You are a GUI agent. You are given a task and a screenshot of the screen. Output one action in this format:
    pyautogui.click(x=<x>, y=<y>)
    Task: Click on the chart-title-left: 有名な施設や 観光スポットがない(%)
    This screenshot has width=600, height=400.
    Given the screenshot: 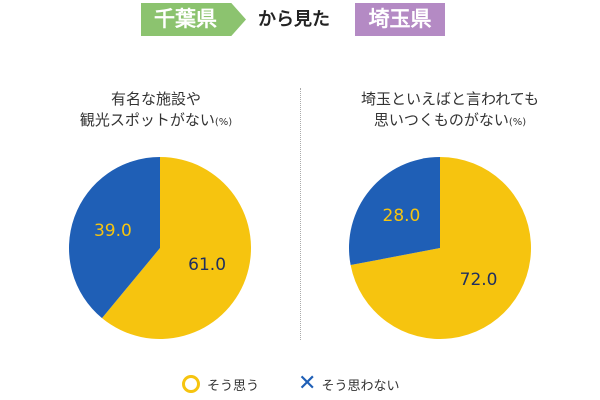 What is the action you would take?
    pyautogui.click(x=156, y=111)
    